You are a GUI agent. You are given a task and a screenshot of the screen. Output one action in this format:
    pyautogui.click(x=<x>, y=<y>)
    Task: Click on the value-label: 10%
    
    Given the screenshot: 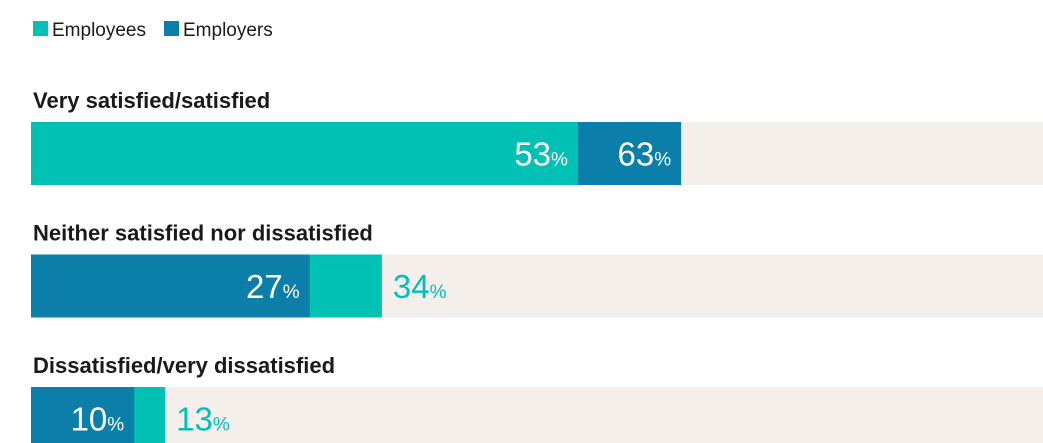 What is the action you would take?
    pyautogui.click(x=98, y=419)
    